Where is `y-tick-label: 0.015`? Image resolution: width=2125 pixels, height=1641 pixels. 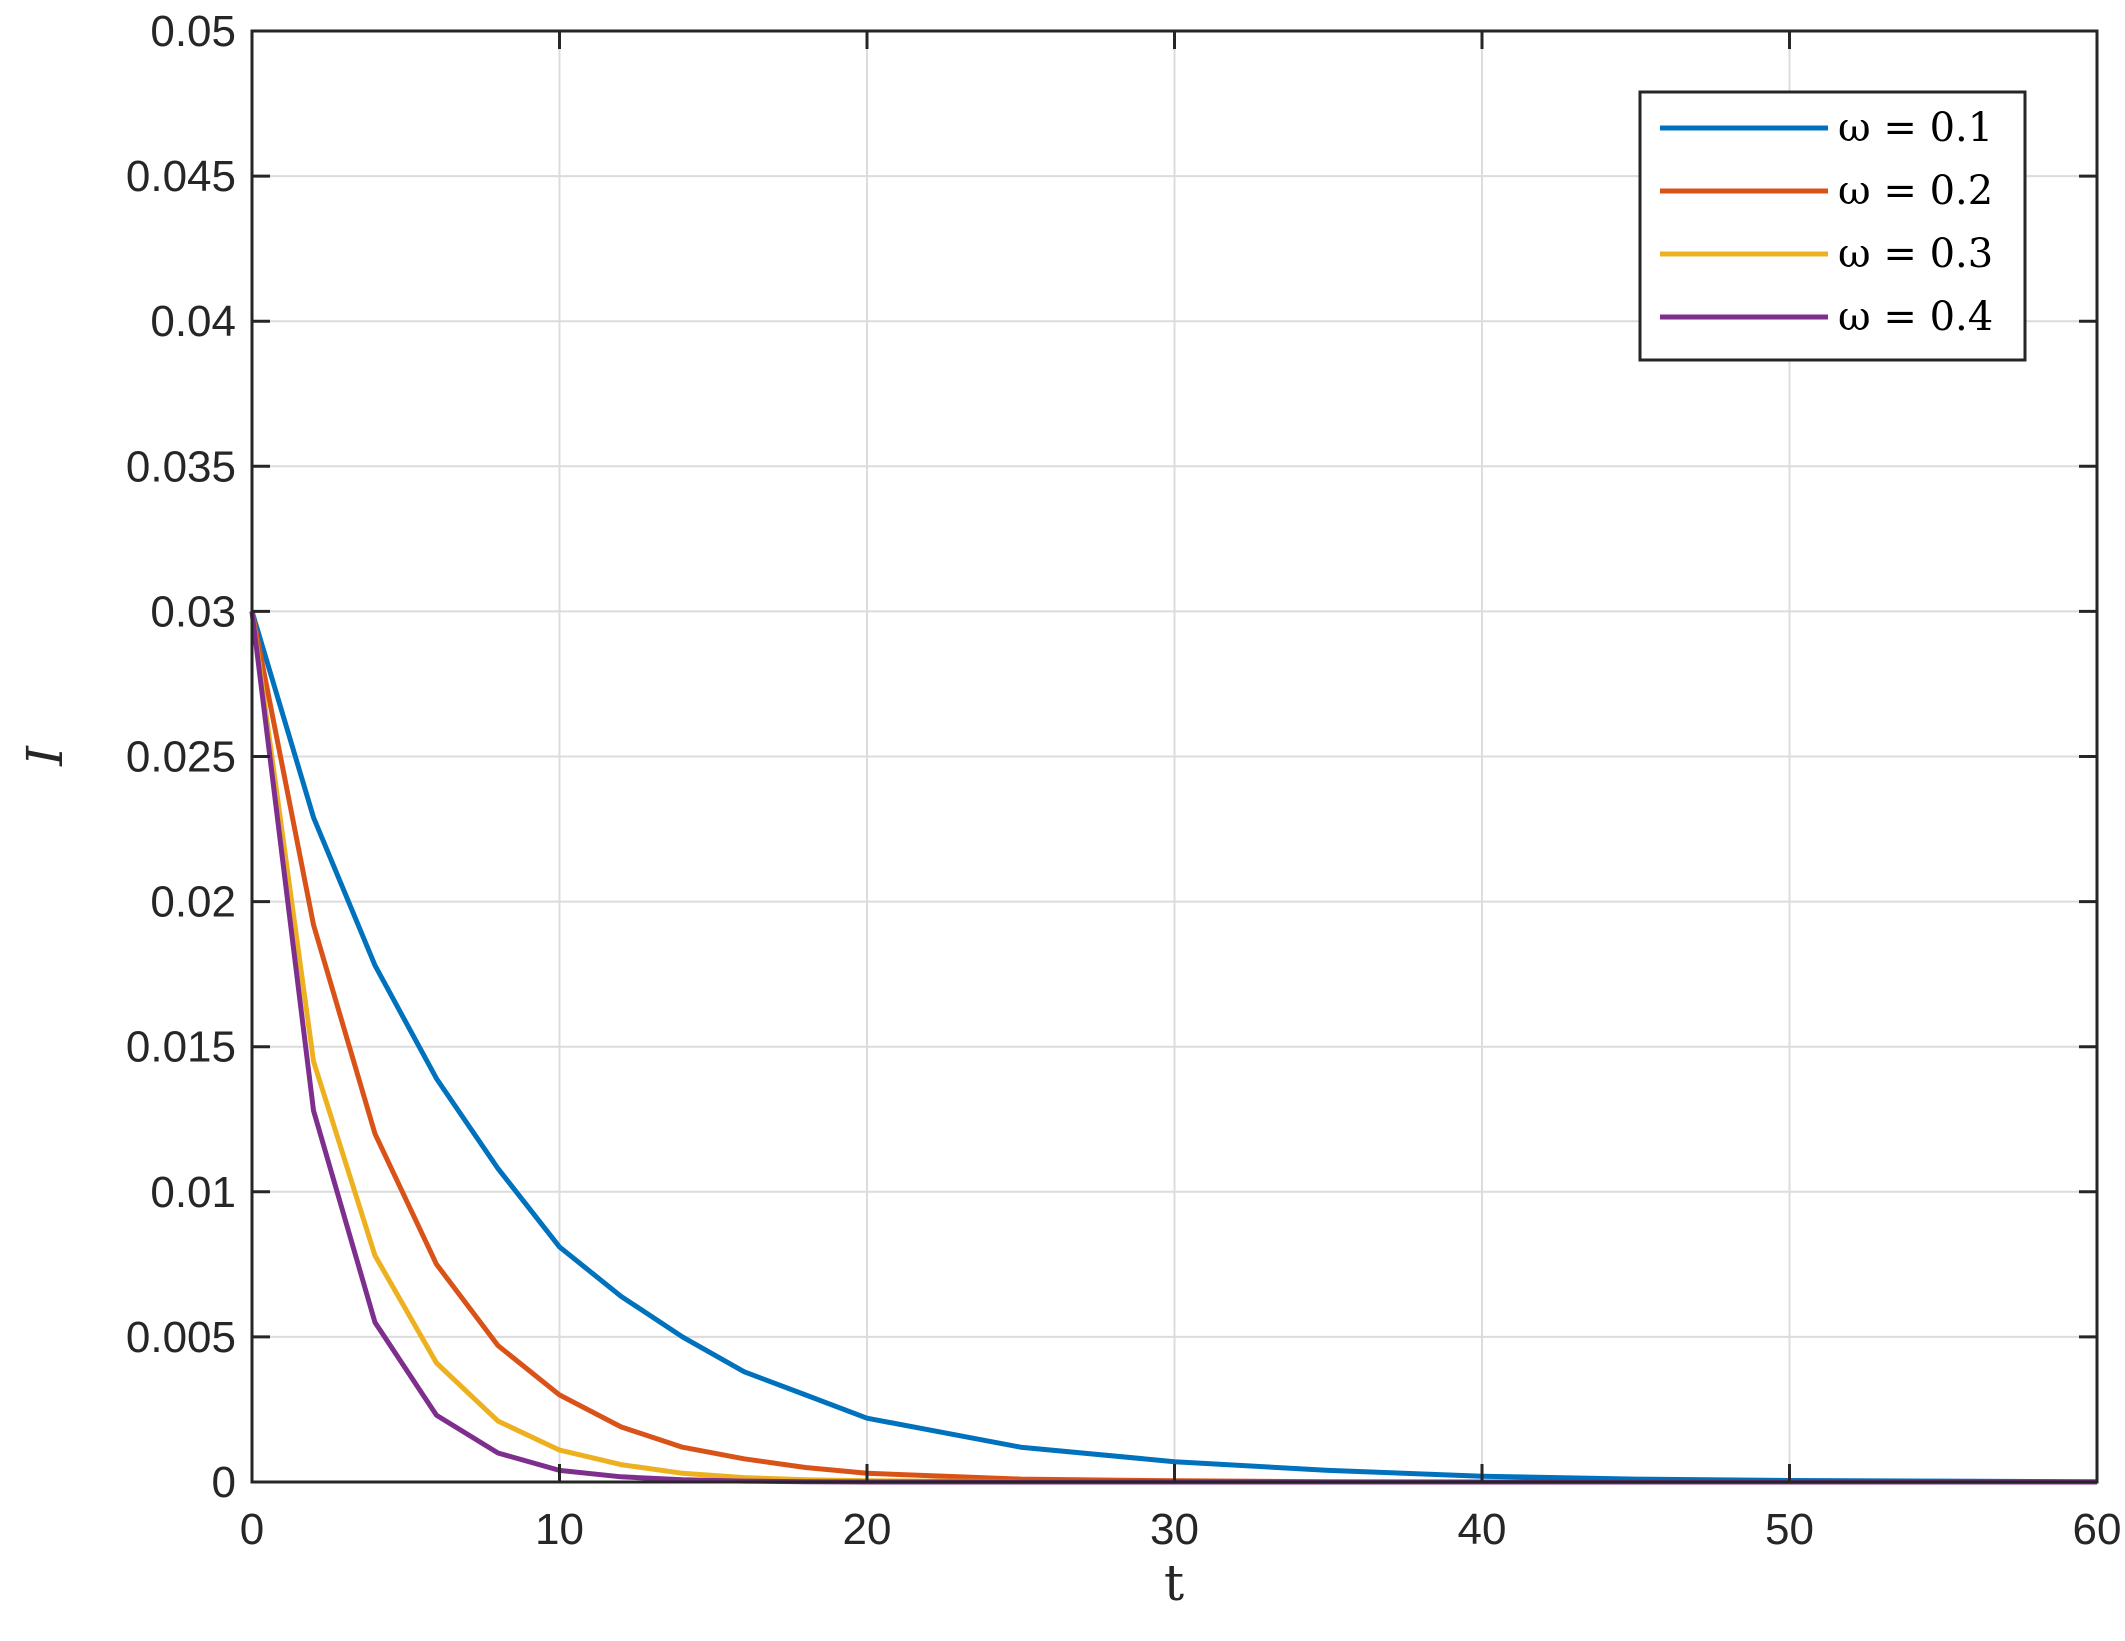
y-tick-label: 0.015 is located at coordinates (181, 1047).